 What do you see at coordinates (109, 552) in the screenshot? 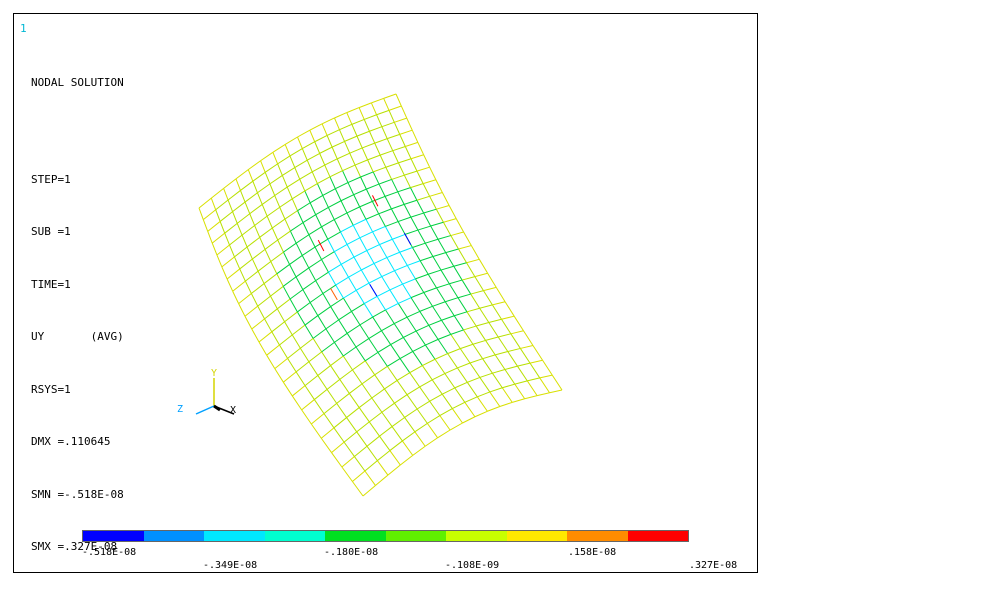
I see `legend-label-top-1: -.518E-08` at bounding box center [109, 552].